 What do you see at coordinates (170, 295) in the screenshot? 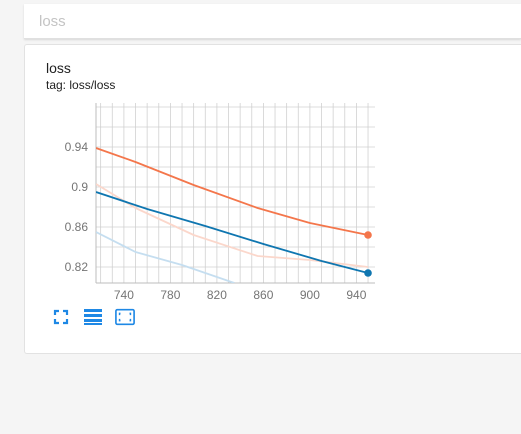
I see `x-tick-label: 780` at bounding box center [170, 295].